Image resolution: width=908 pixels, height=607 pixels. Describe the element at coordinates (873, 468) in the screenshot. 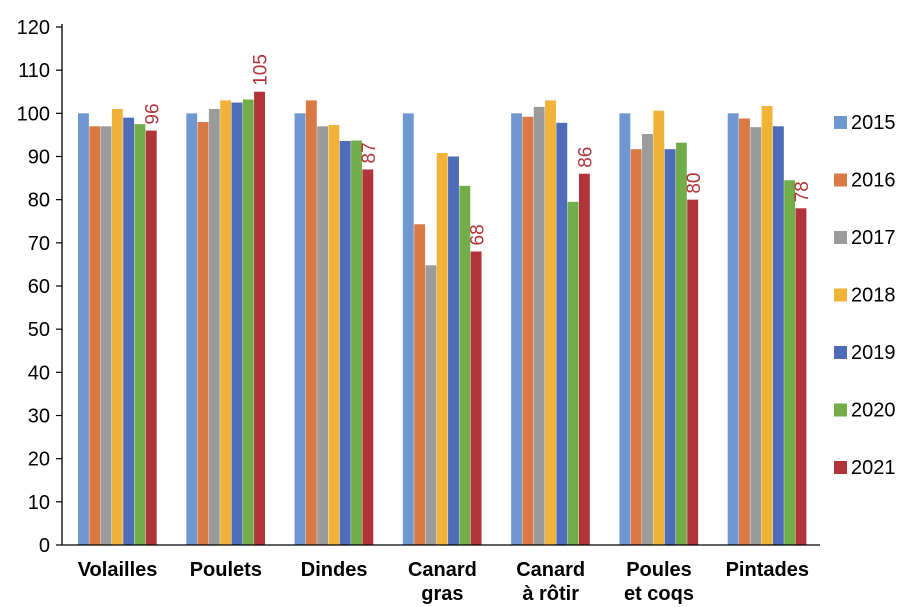

I see `legend-label-2021: 2021` at that location.